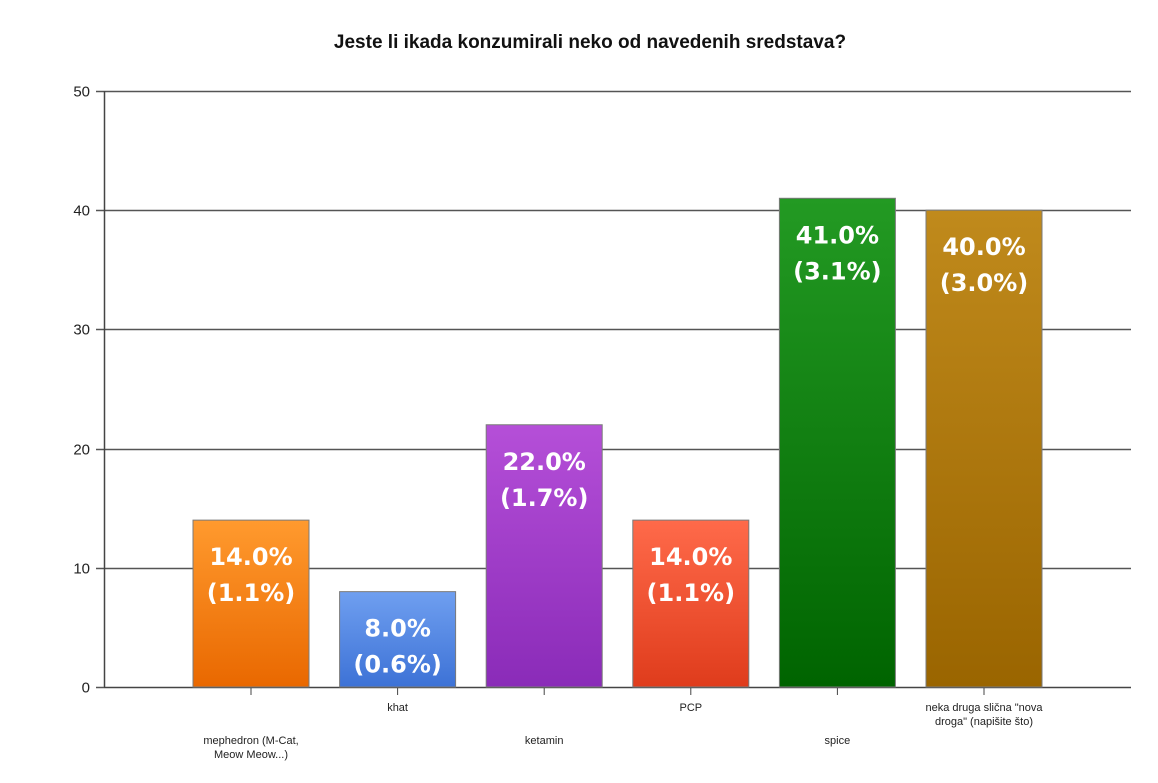 The width and height of the screenshot is (1158, 783). What do you see at coordinates (838, 741) in the screenshot?
I see `category-label: spice` at bounding box center [838, 741].